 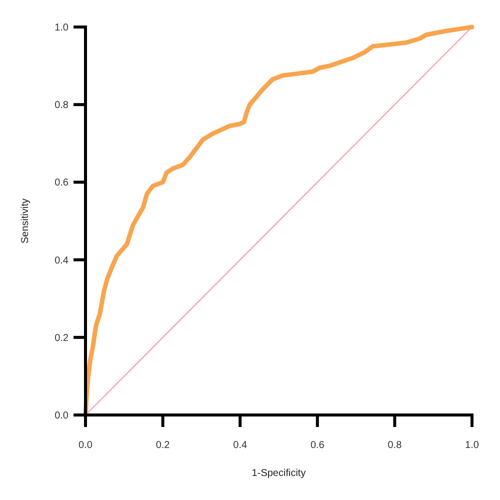 What do you see at coordinates (61, 106) in the screenshot?
I see `y-tick-label: 0.8` at bounding box center [61, 106].